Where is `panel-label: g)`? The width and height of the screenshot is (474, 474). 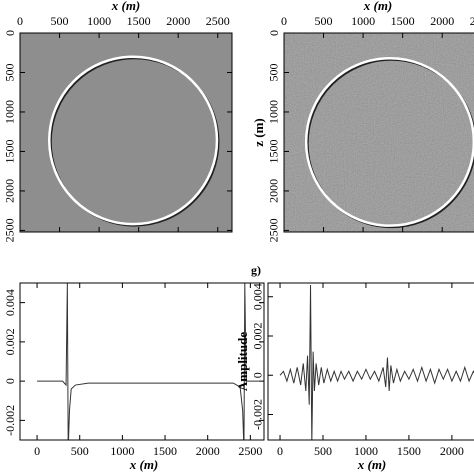
panel-label: g) is located at coordinates (256, 270).